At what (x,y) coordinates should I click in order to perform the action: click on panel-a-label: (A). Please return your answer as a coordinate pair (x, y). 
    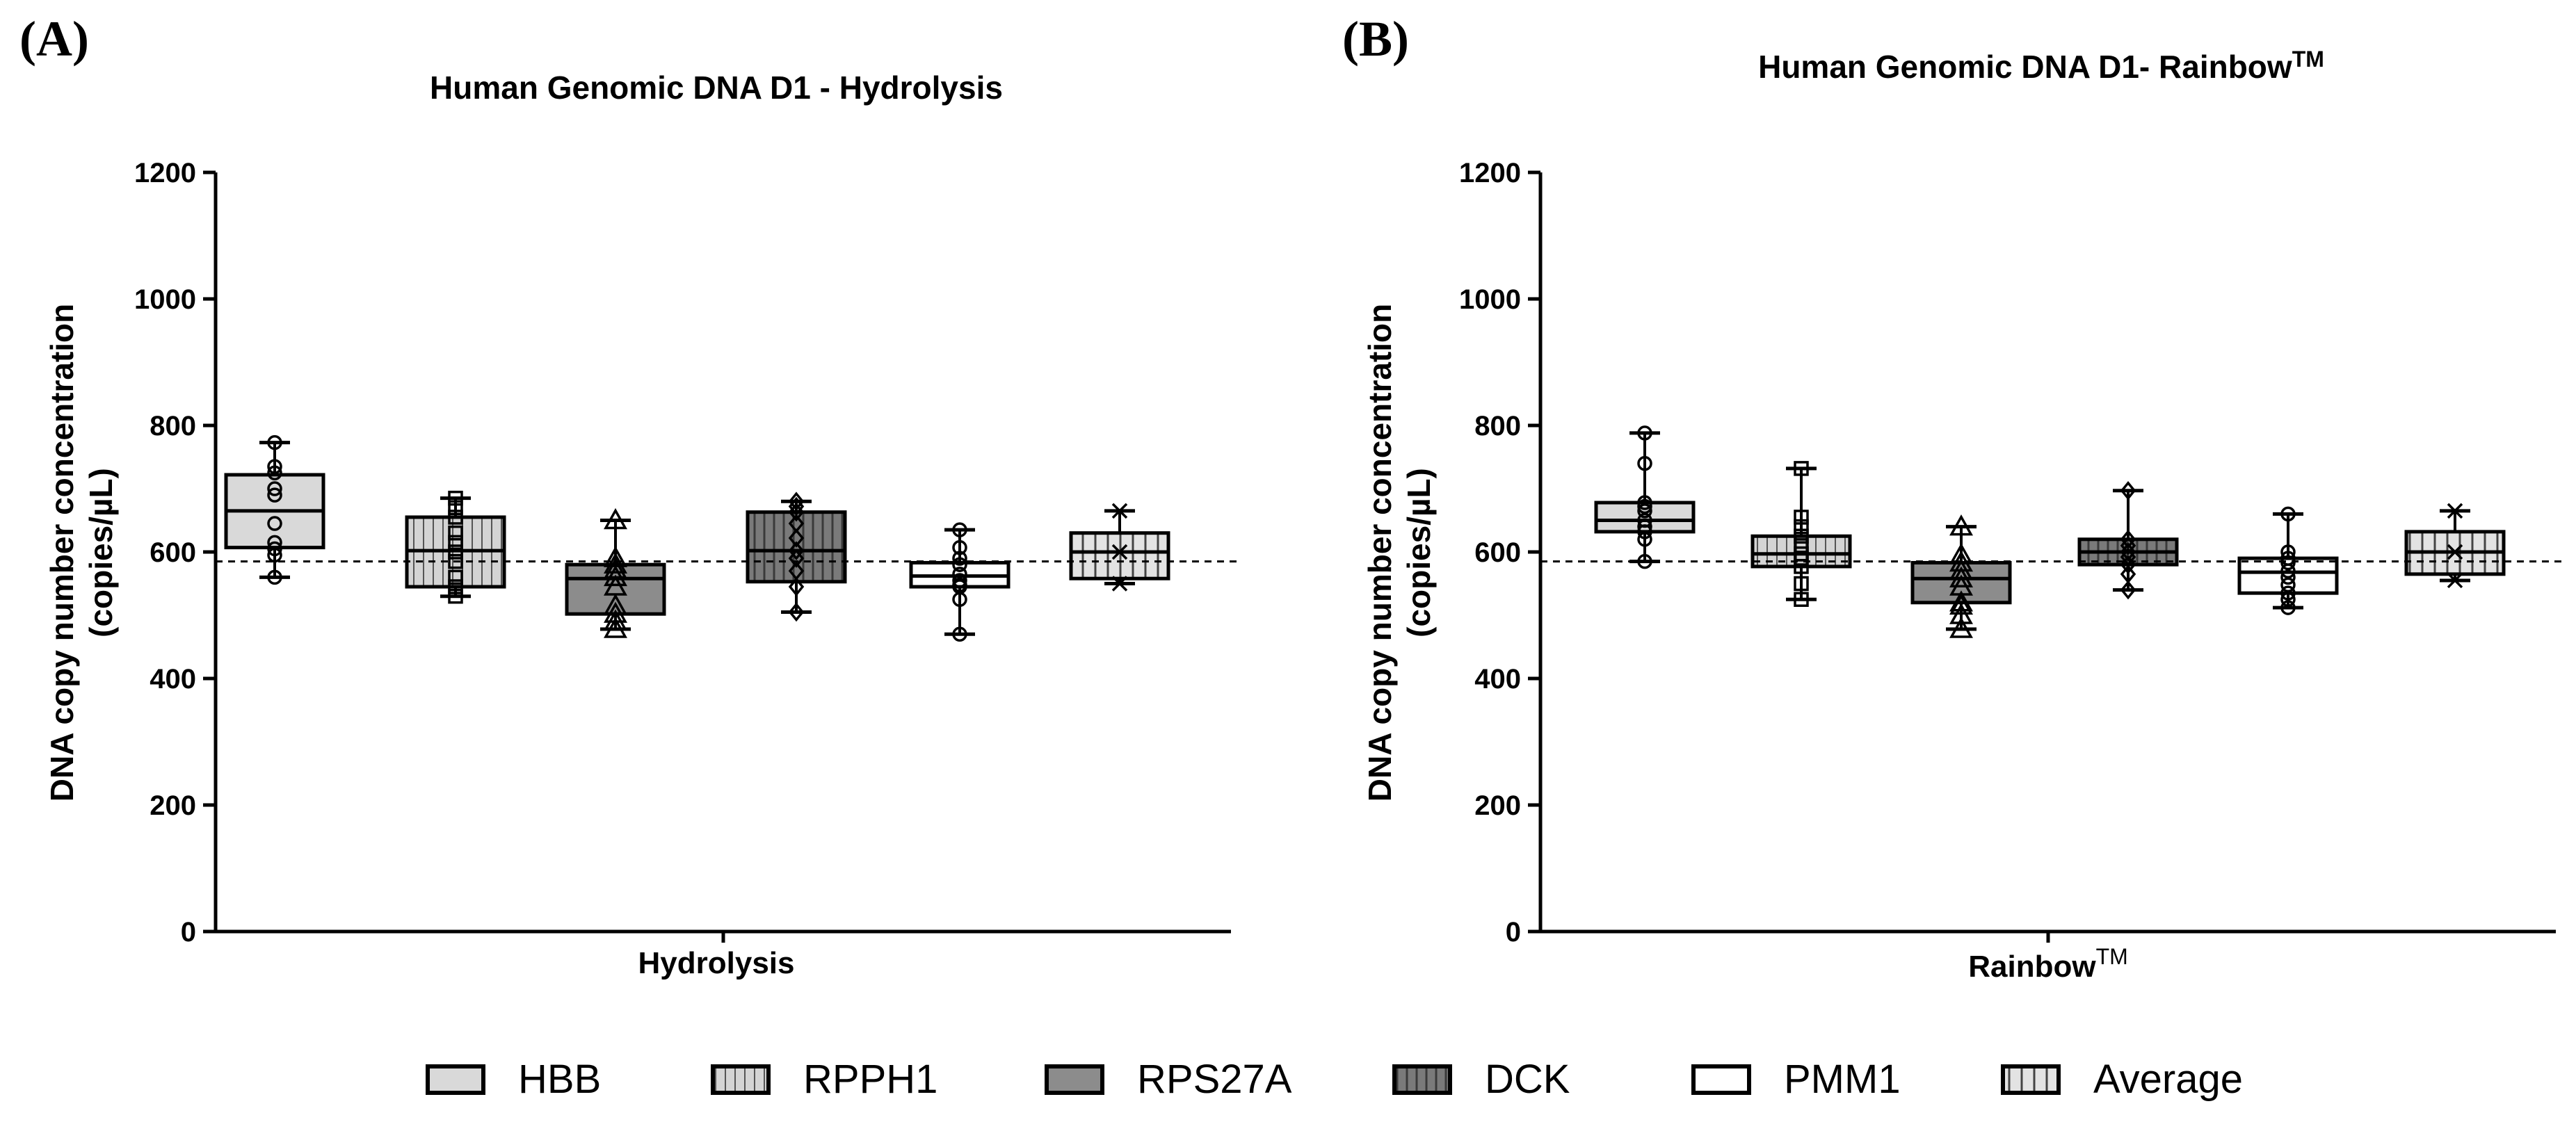
    Looking at the image, I should click on (54, 39).